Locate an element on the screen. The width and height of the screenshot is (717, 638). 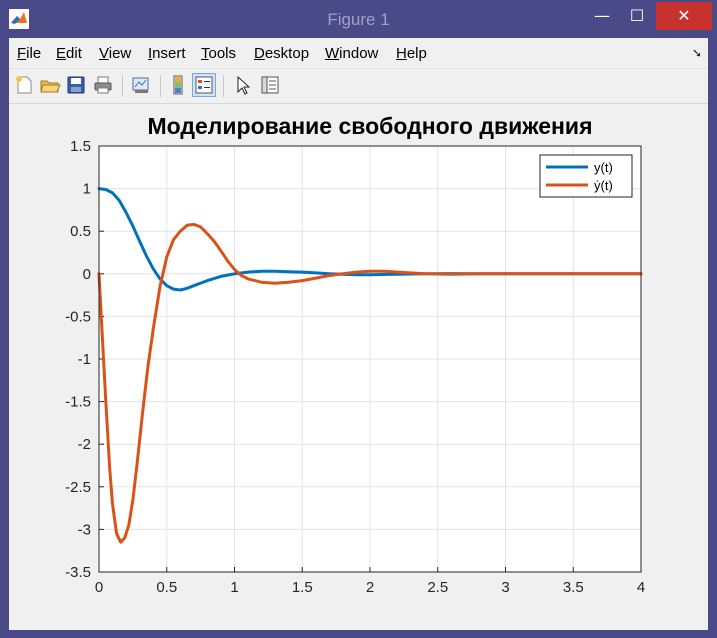
menu-tools-mnemonic: T is located at coordinates (205, 53).